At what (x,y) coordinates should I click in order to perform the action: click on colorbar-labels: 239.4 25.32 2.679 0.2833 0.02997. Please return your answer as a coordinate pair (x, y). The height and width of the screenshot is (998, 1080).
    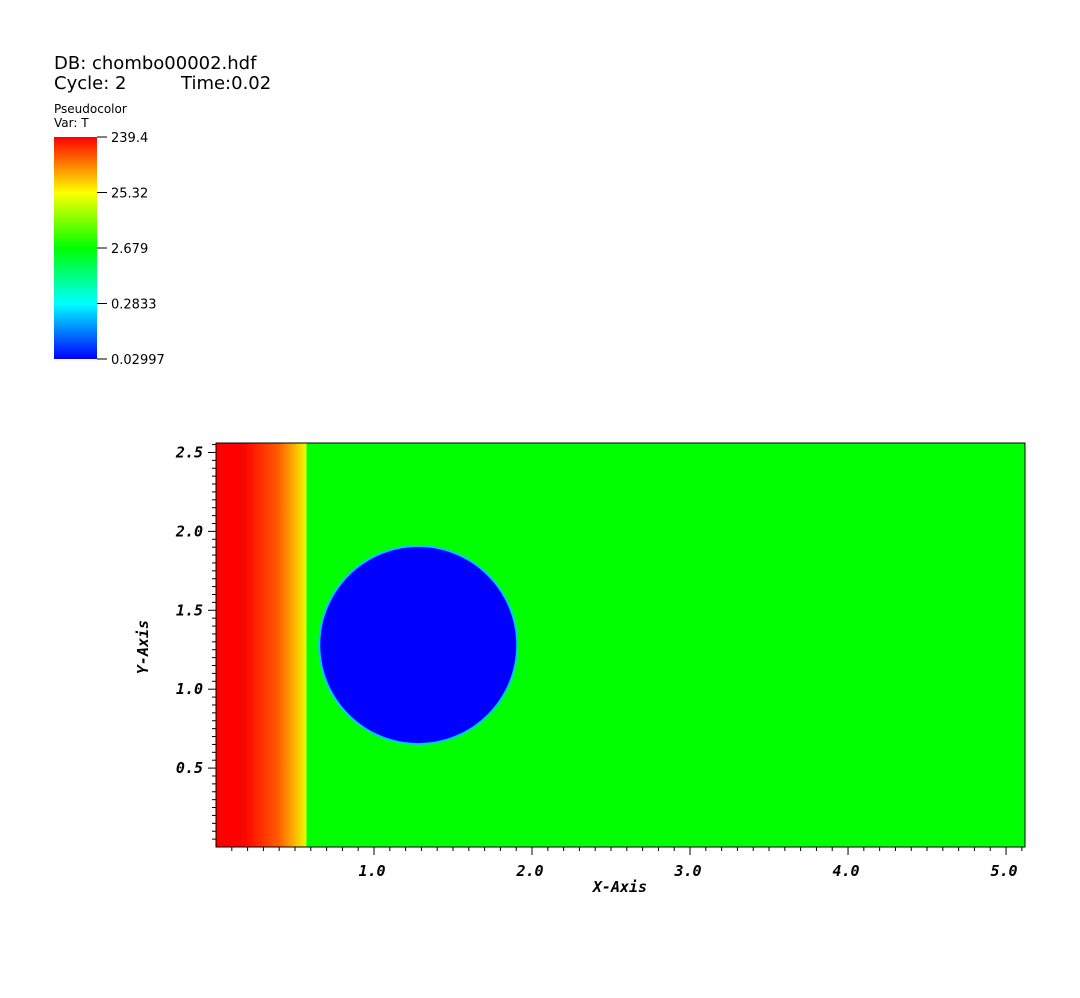
    Looking at the image, I should click on (138, 249).